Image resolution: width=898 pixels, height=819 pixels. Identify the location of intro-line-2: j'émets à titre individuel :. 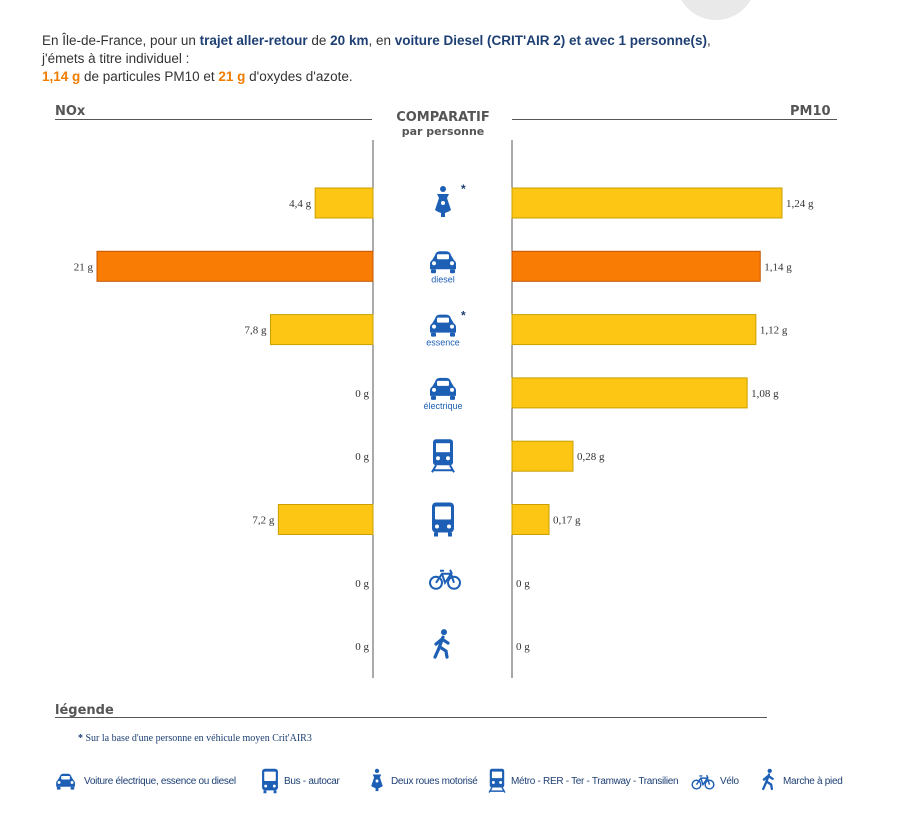
(116, 58).